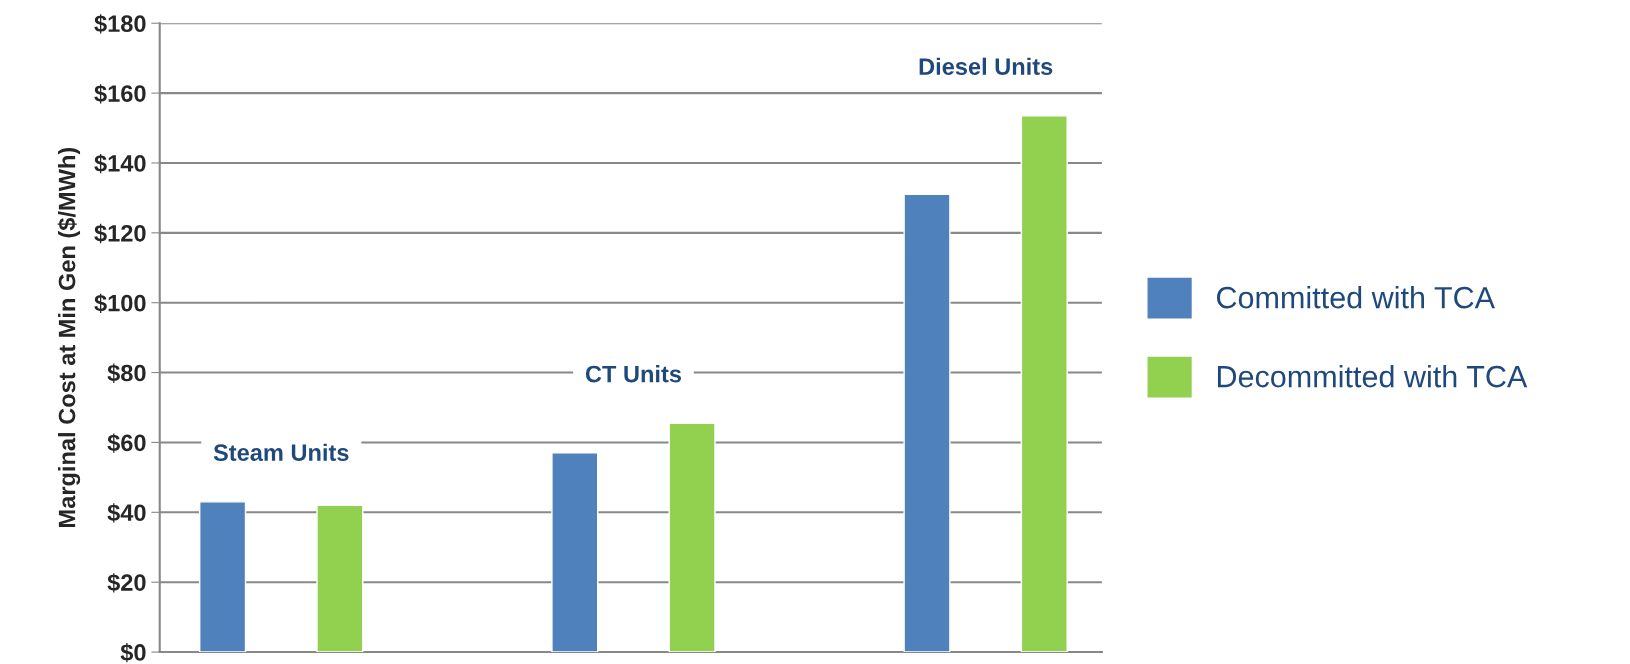  I want to click on legend-label: Committed with TCA, so click(1356, 297).